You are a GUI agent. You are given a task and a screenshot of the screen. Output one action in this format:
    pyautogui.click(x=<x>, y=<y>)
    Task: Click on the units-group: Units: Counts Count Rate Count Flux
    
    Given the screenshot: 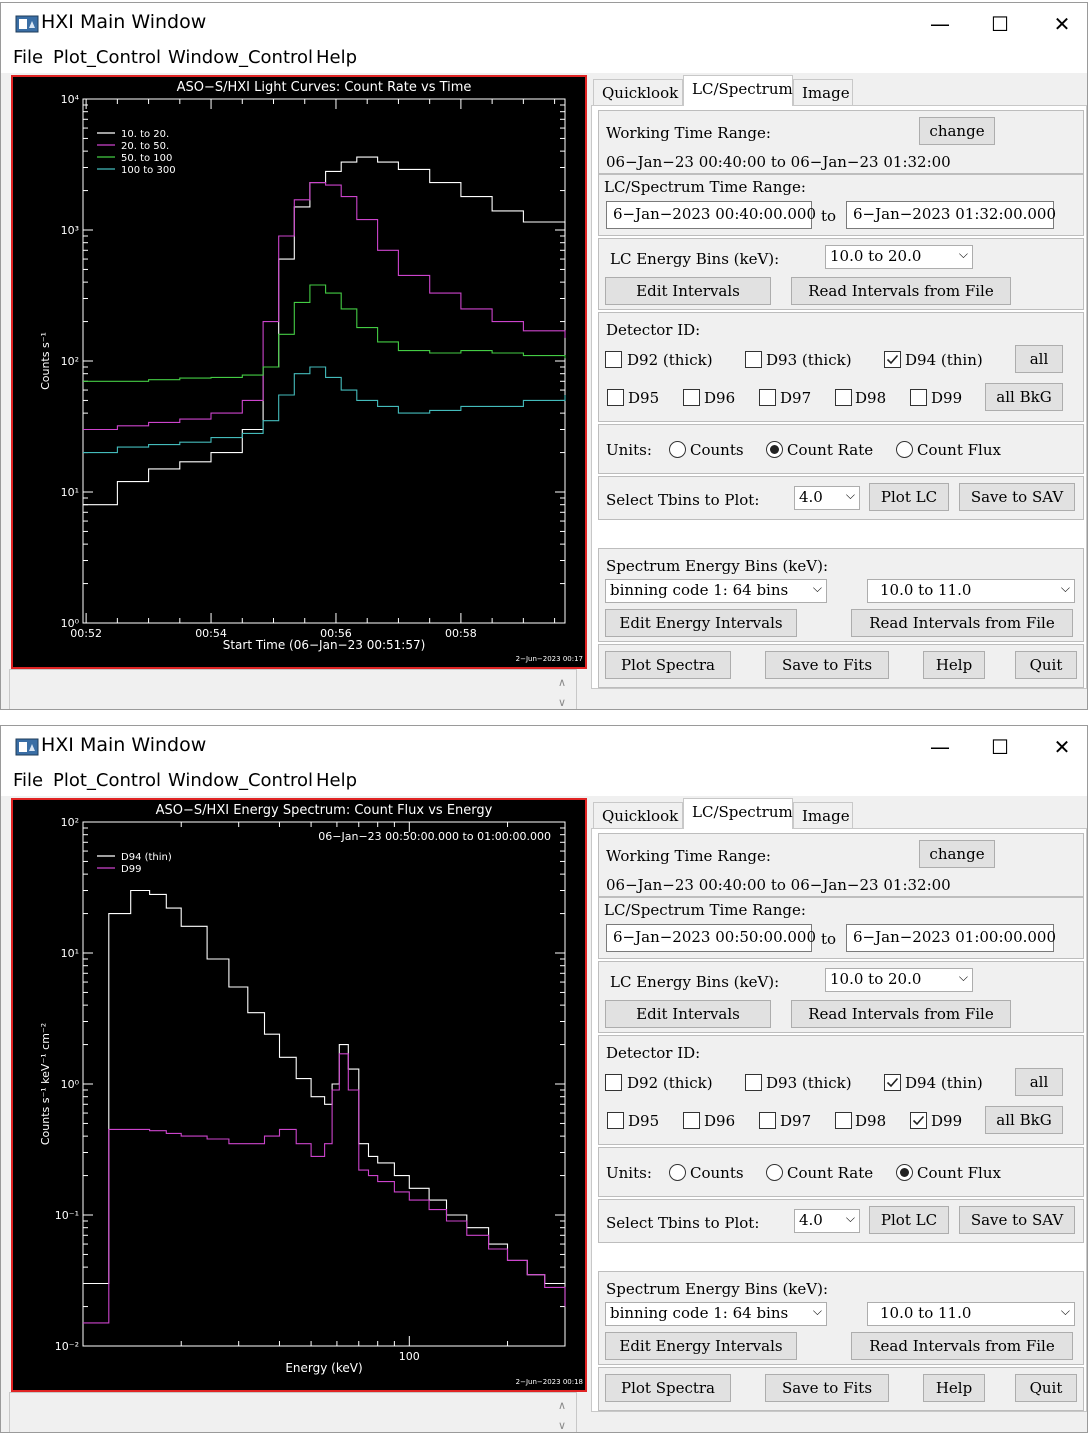 What is the action you would take?
    pyautogui.click(x=841, y=1172)
    